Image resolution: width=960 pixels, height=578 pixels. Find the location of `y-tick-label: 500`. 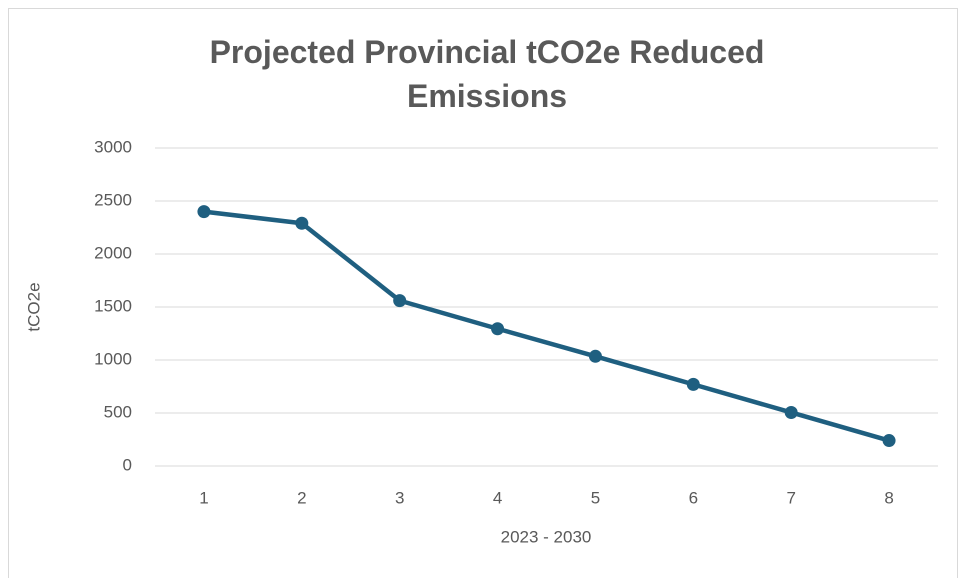

y-tick-label: 500 is located at coordinates (118, 411).